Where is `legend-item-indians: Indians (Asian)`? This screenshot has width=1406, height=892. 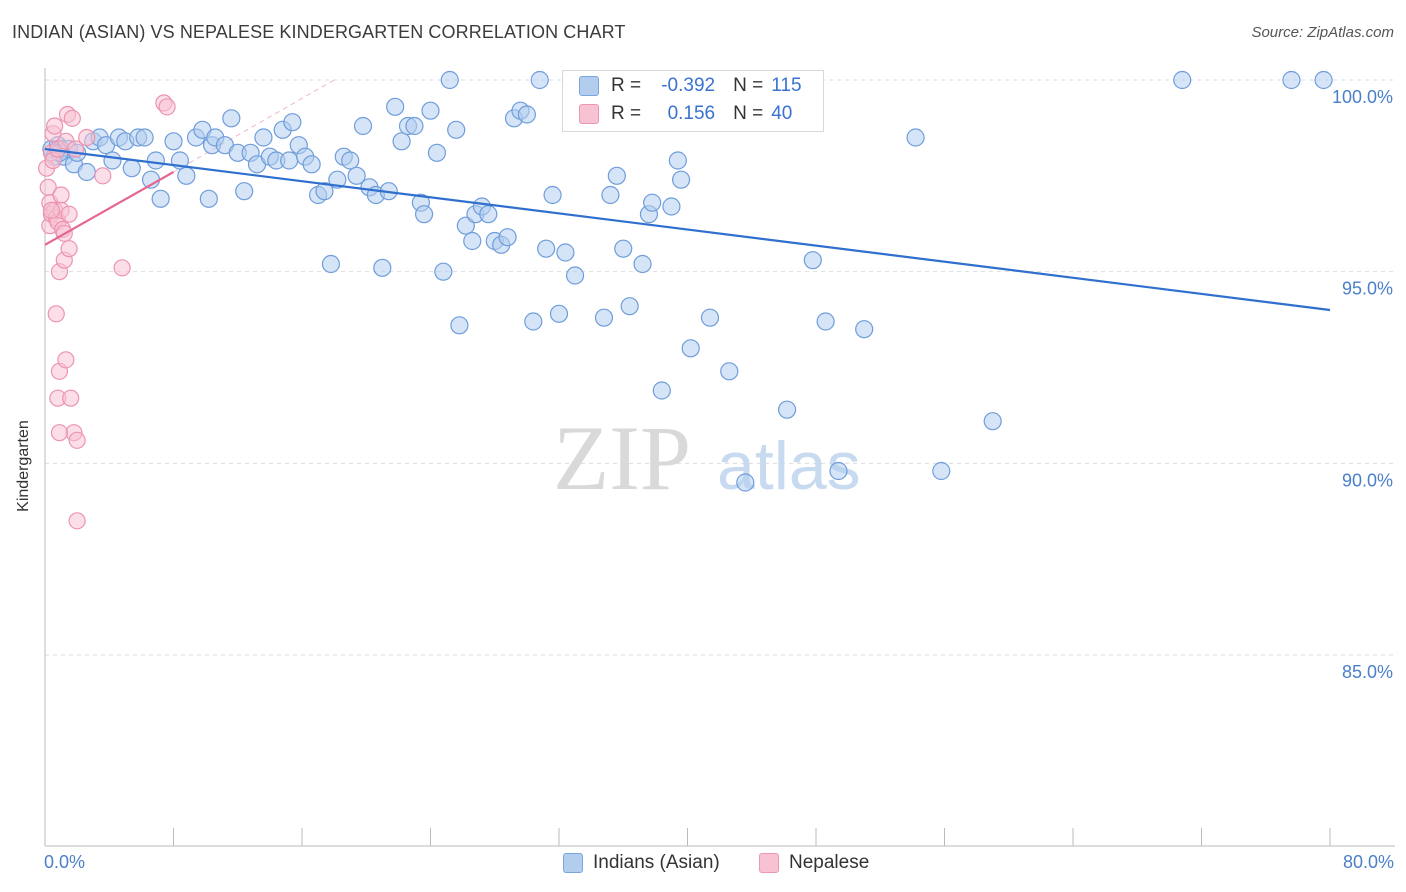 legend-item-indians: Indians (Asian) is located at coordinates (641, 863).